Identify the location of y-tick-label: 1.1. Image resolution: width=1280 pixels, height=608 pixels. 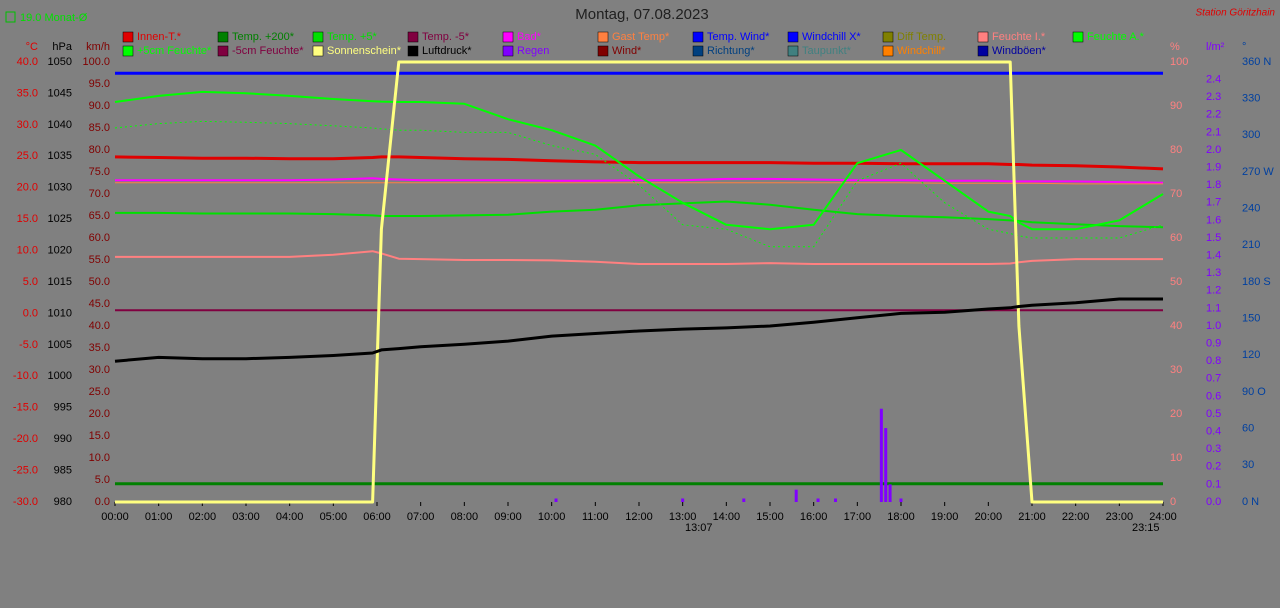
(1213, 308).